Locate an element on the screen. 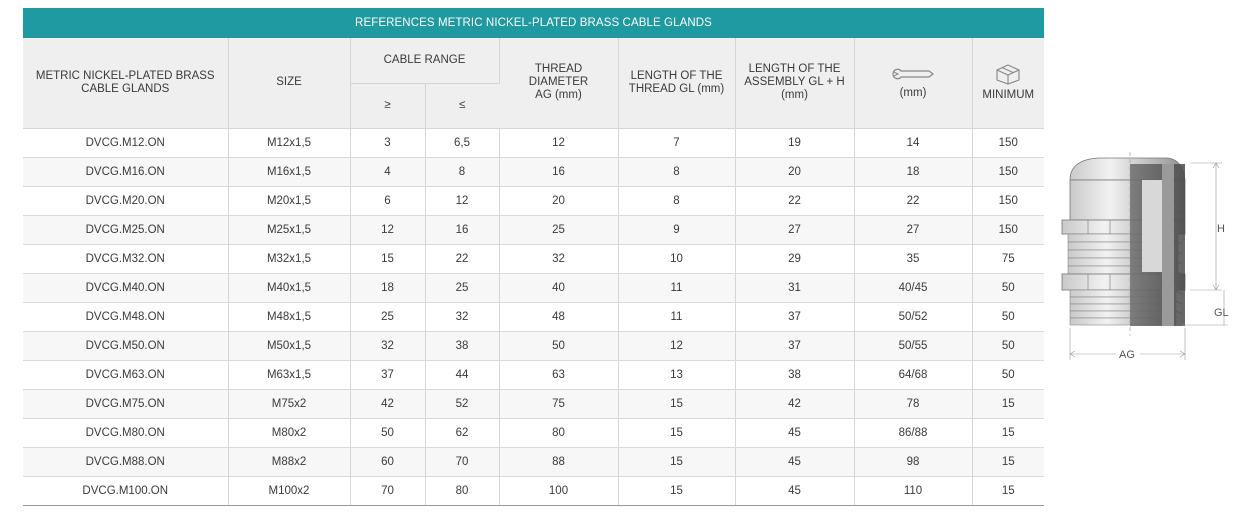 The width and height of the screenshot is (1240, 520). cell-assembly-length: 27 is located at coordinates (795, 230).